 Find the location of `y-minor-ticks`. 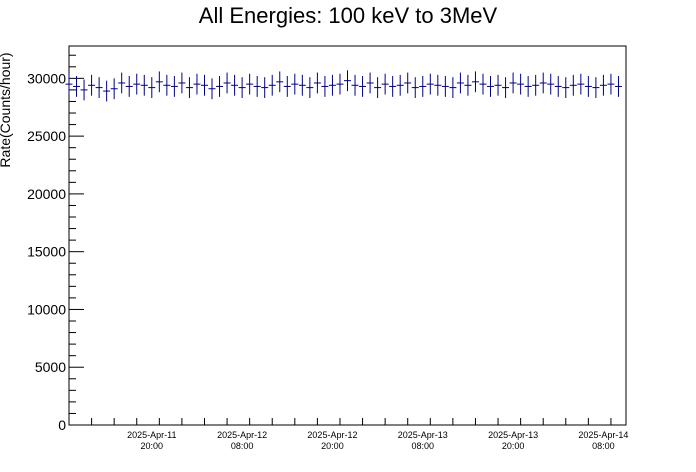

y-minor-ticks is located at coordinates (72, 234).